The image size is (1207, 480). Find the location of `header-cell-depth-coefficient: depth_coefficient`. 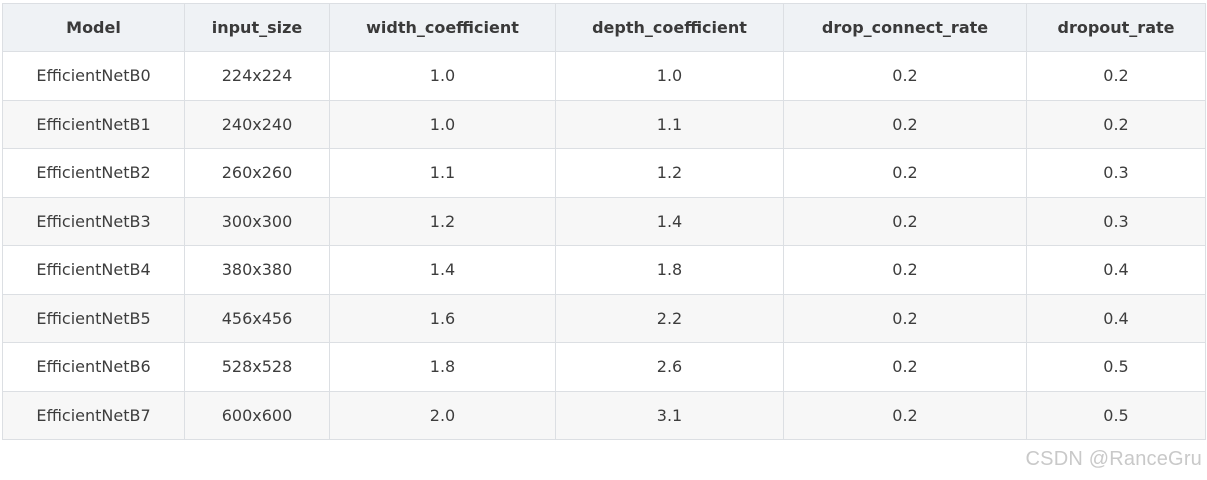

header-cell-depth-coefficient: depth_coefficient is located at coordinates (669, 27).